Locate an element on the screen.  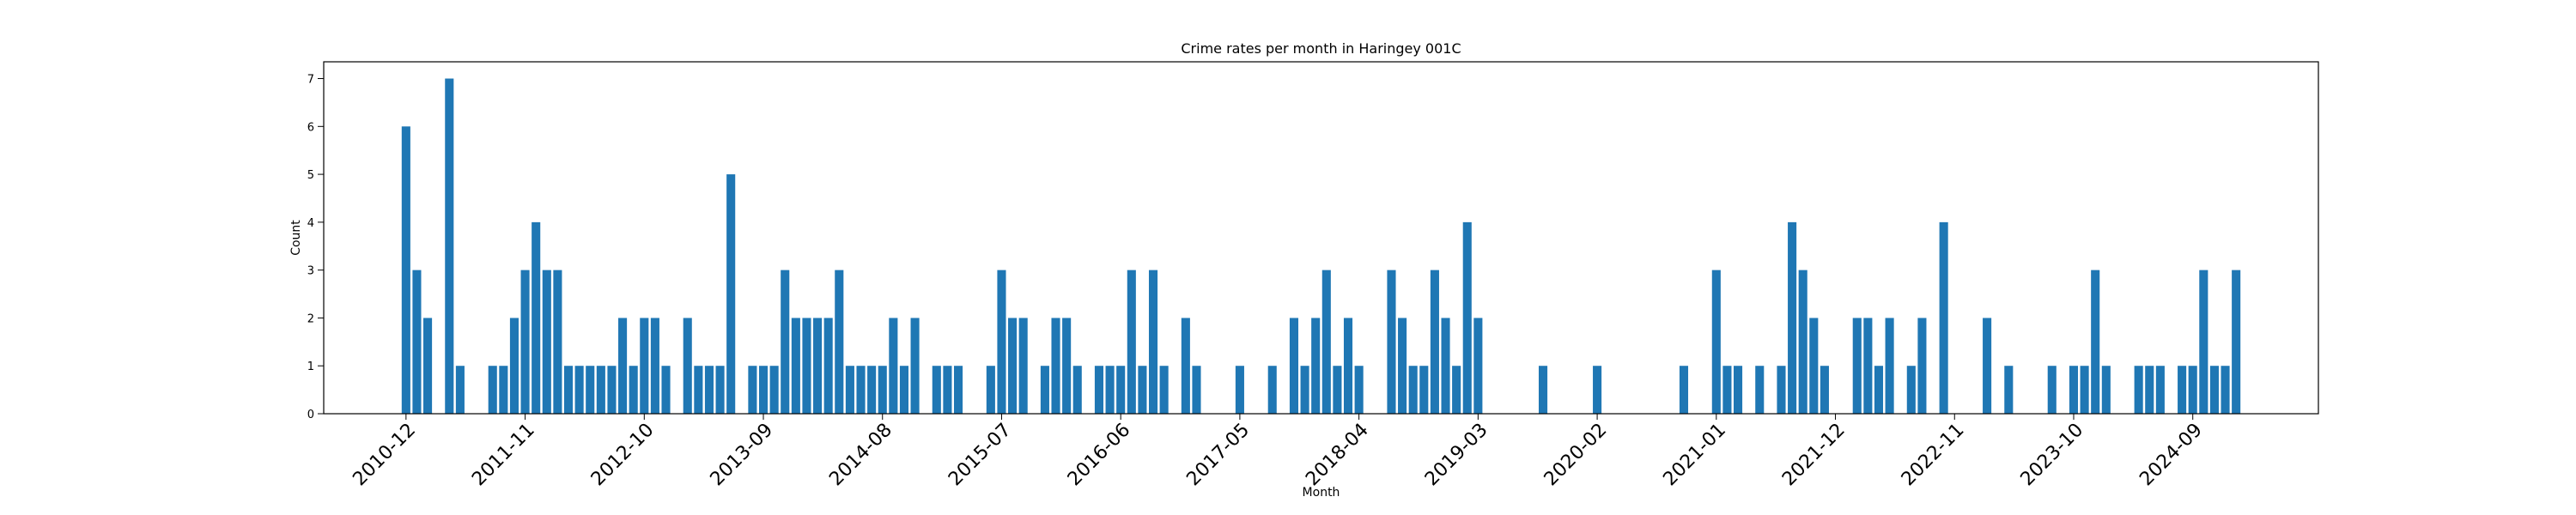
chart-title: Crime rates per month in Haringey 001C is located at coordinates (1321, 48).